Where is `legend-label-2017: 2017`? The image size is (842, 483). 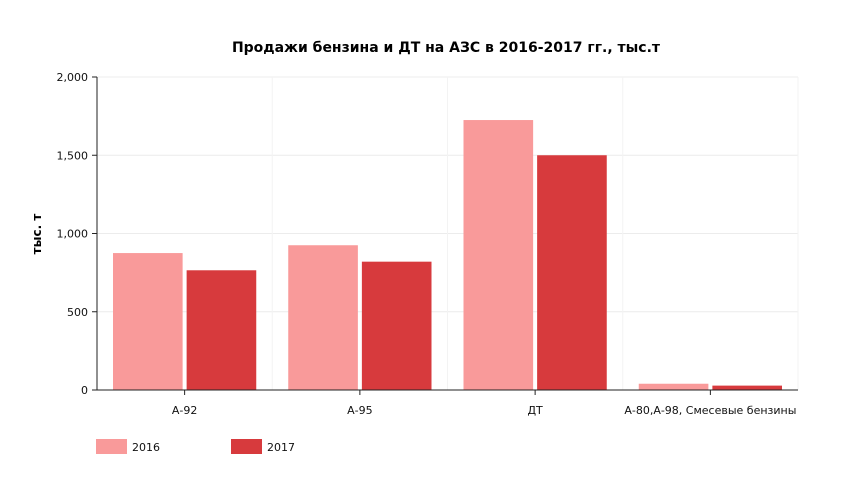
legend-label-2017: 2017 is located at coordinates (281, 447).